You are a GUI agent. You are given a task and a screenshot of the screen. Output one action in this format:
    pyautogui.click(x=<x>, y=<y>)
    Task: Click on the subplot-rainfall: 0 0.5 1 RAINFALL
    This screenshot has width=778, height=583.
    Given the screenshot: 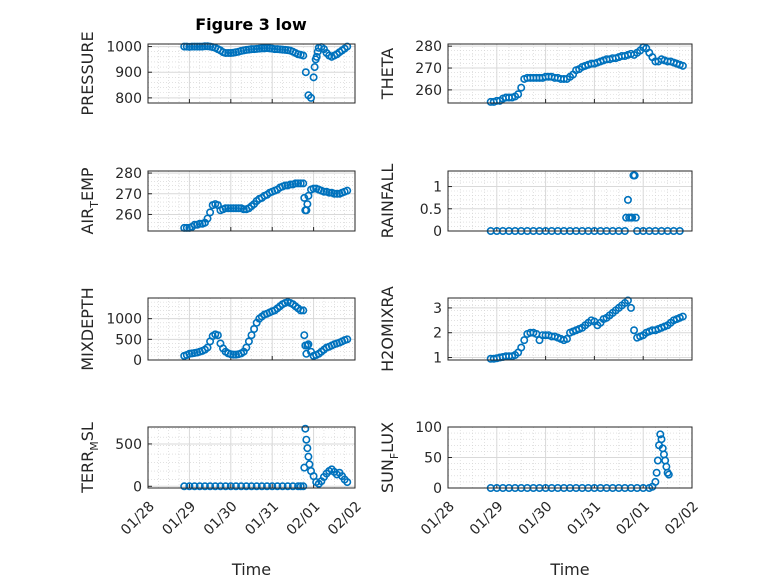 What is the action you would take?
    pyautogui.click(x=535, y=202)
    